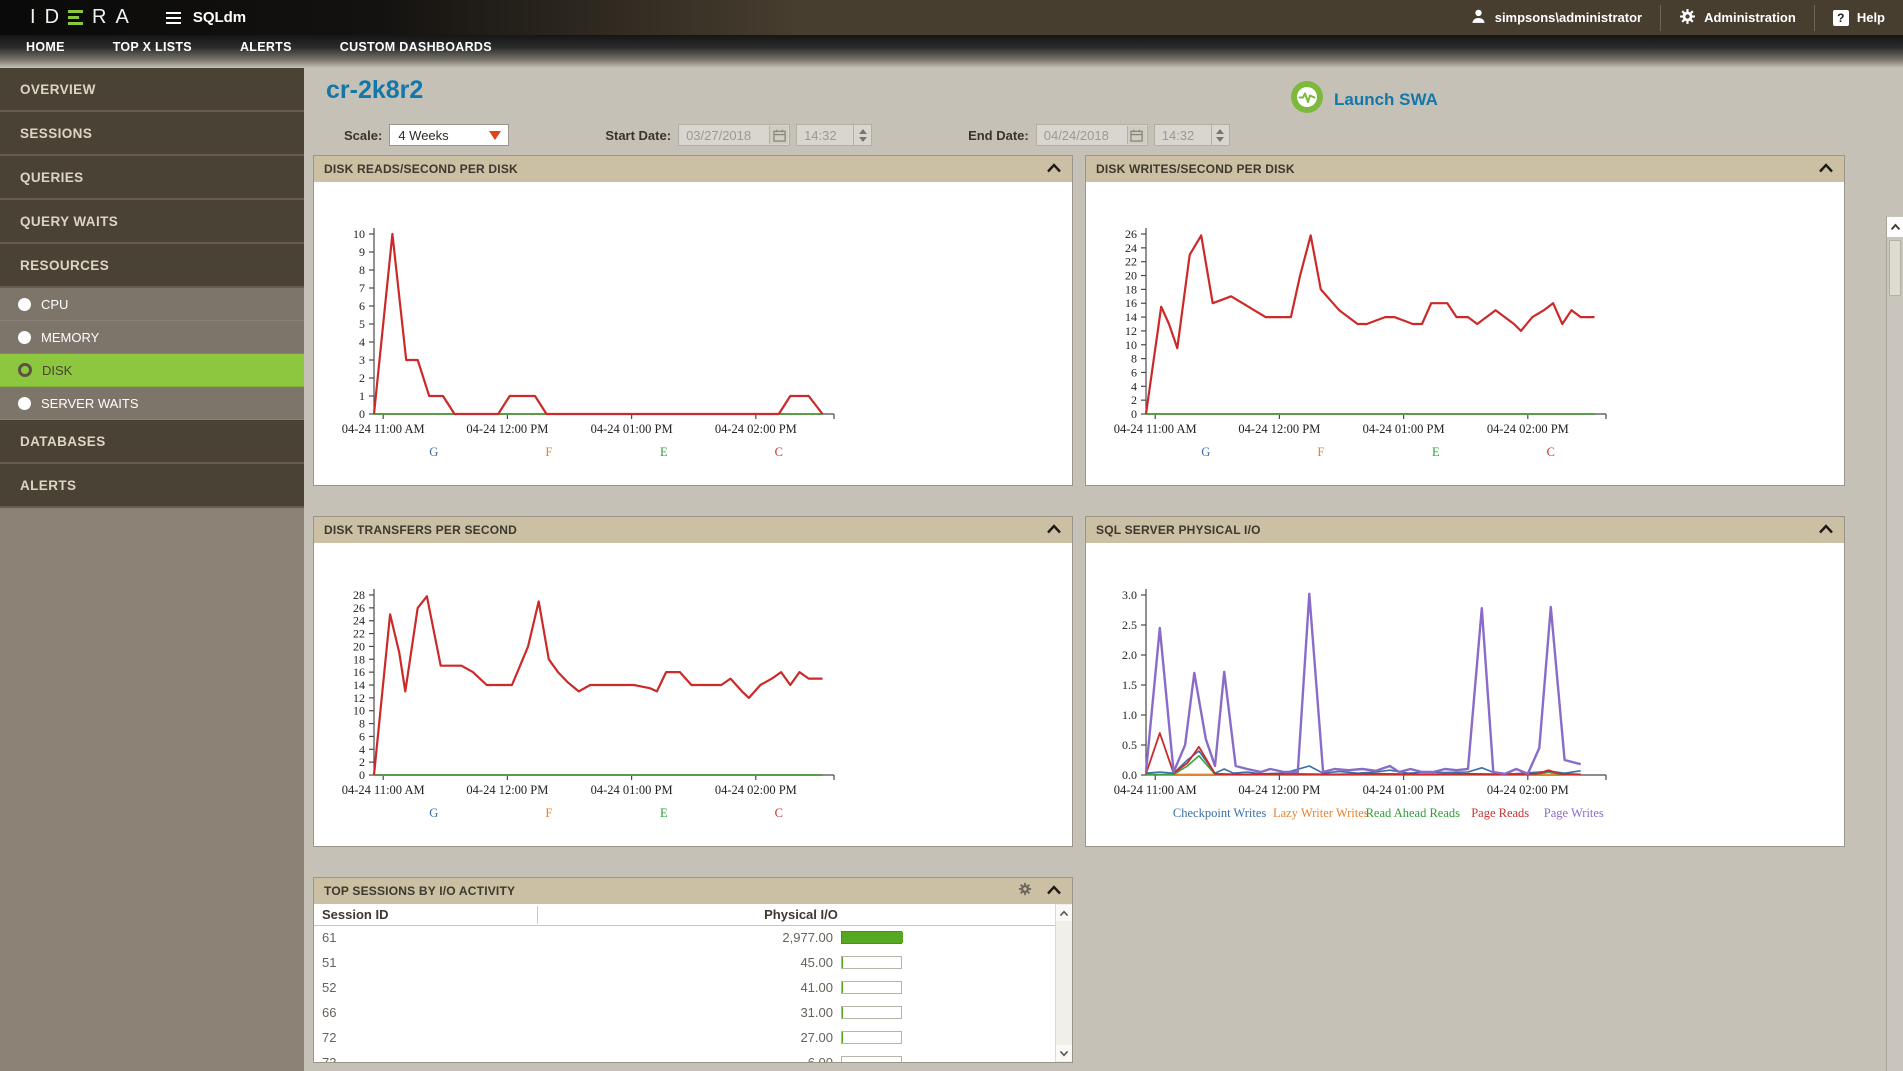 The height and width of the screenshot is (1071, 1903). What do you see at coordinates (1091, 135) in the screenshot?
I see `end-date-field: 04/24/2018` at bounding box center [1091, 135].